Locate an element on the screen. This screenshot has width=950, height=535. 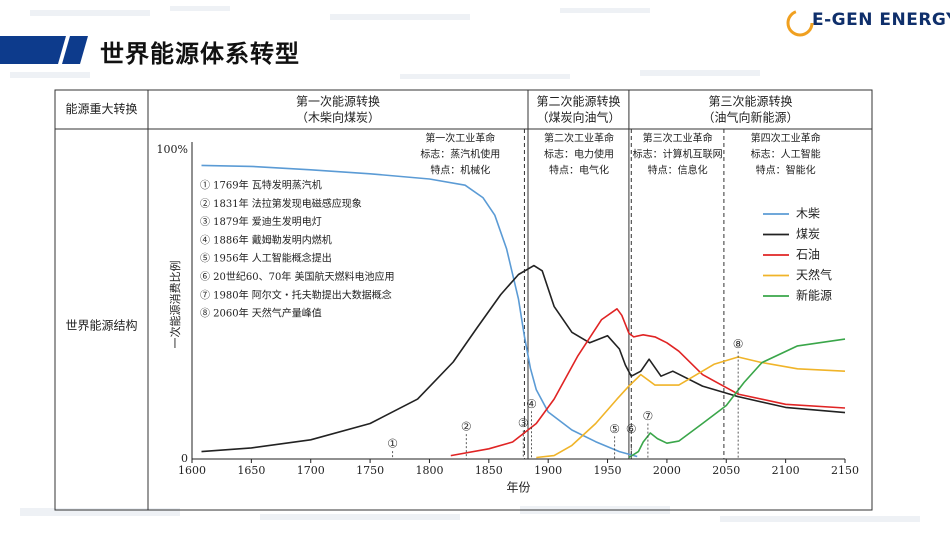
event-list-item: ① 1769年 瓦特发明蒸汽机 is located at coordinates (261, 185).